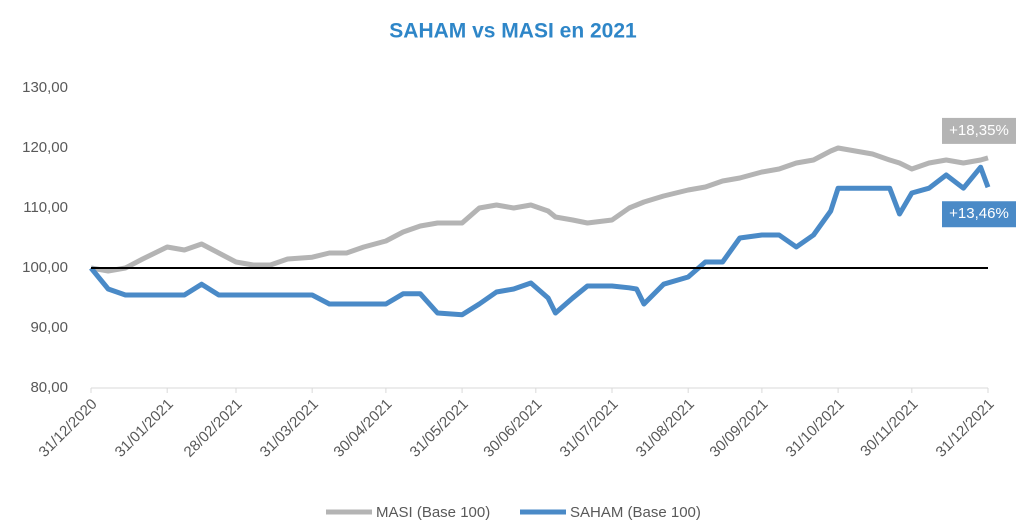  What do you see at coordinates (965, 428) in the screenshot?
I see `x-tick-label: 31/12/2021` at bounding box center [965, 428].